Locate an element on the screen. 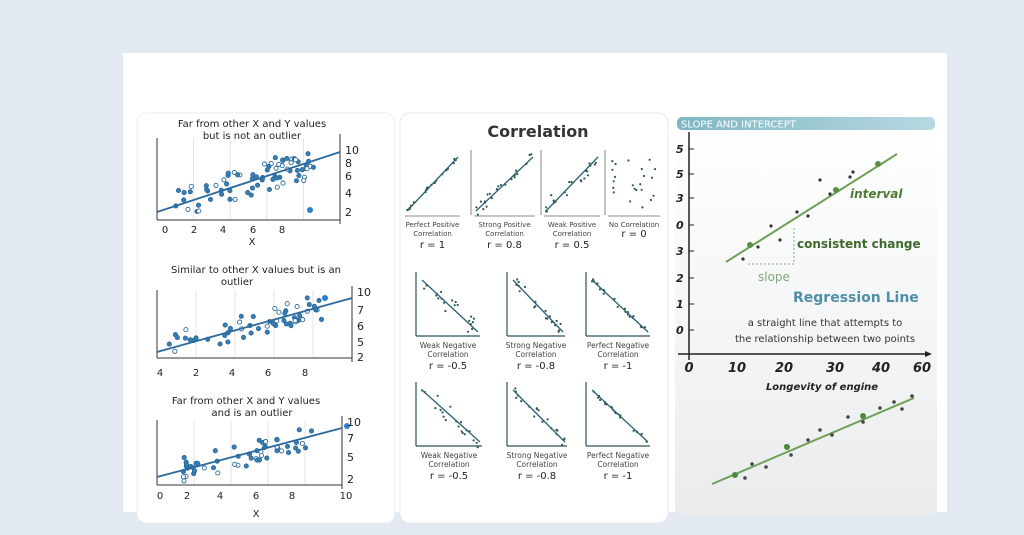 This screenshot has width=1024, height=535. x-tick-label: 8 is located at coordinates (305, 373).